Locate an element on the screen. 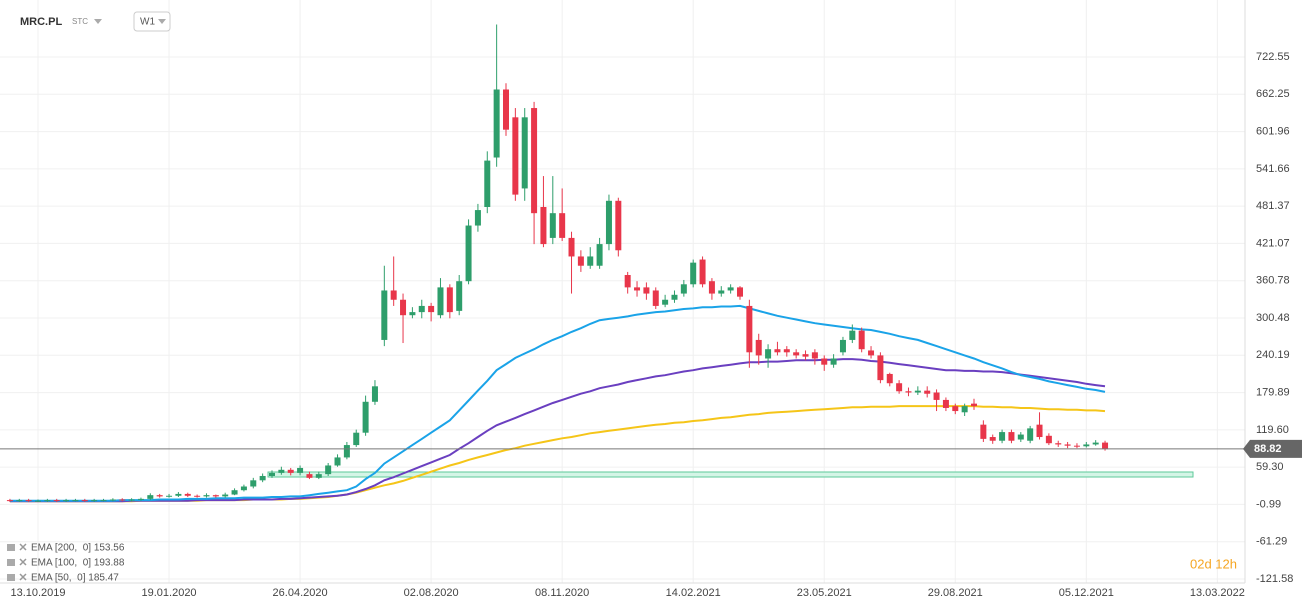 The width and height of the screenshot is (1314, 609). y-tick-label: -121.58 is located at coordinates (1274, 579).